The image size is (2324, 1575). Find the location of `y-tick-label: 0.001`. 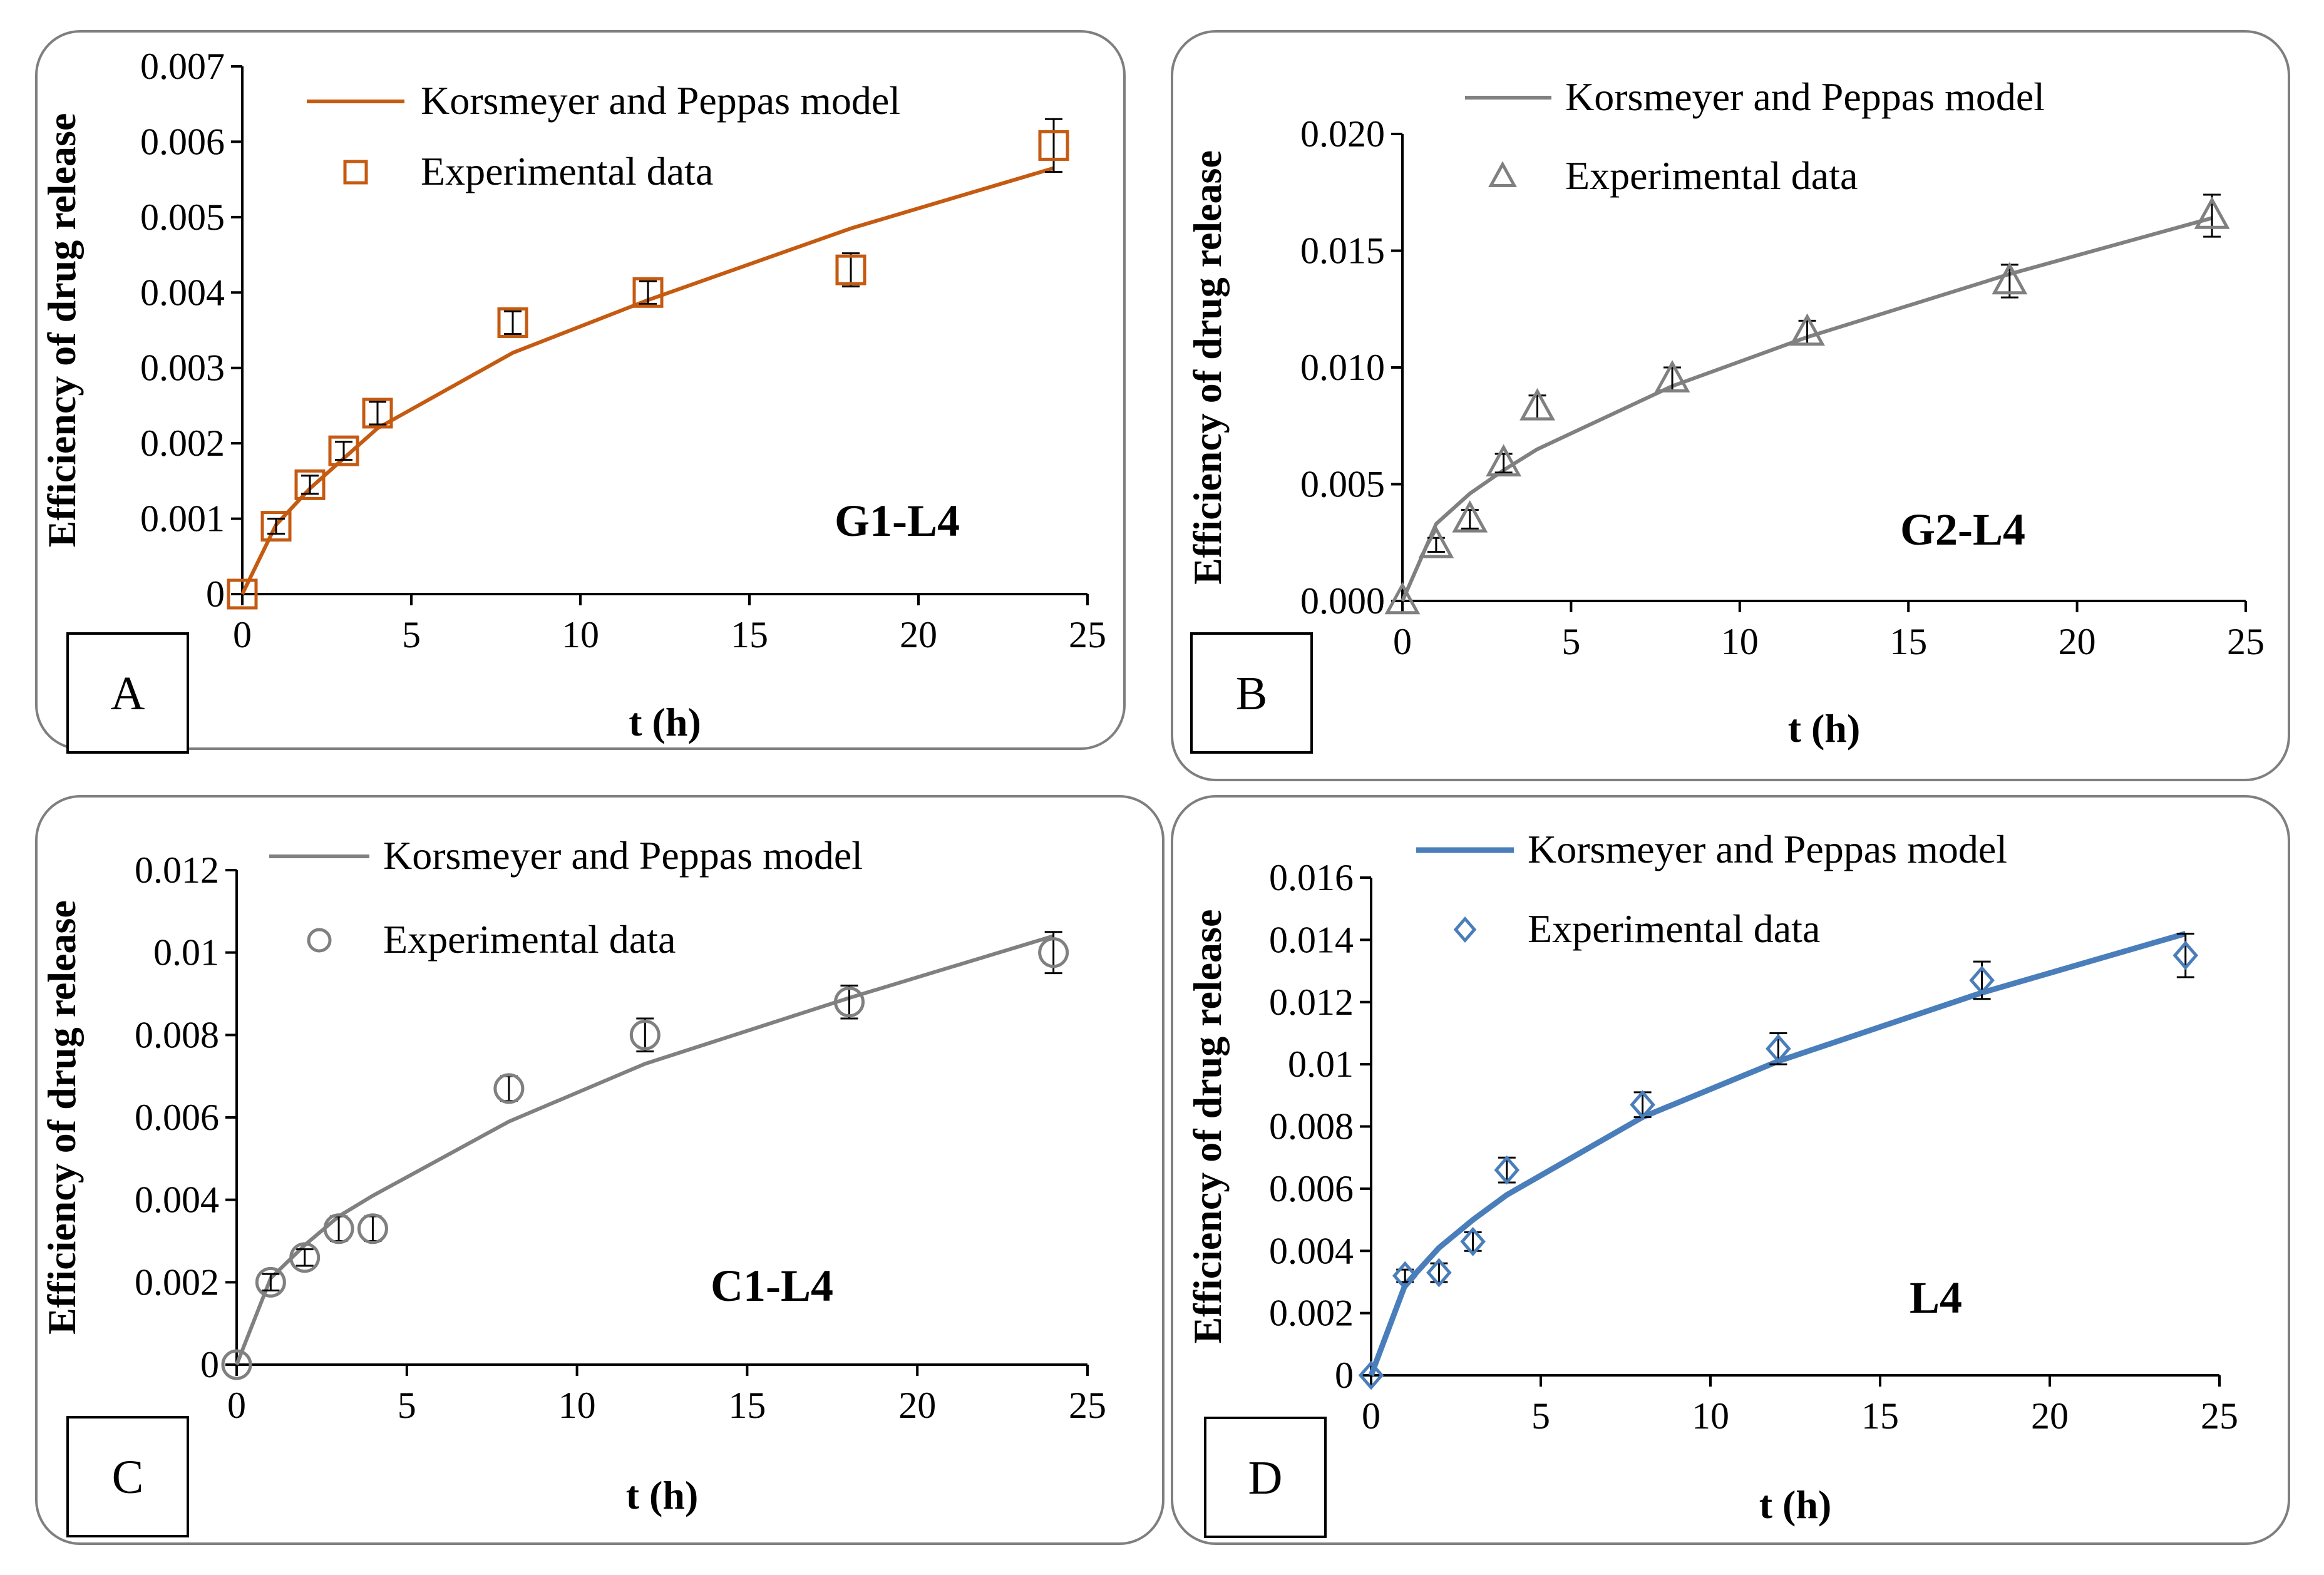

y-tick-label: 0.001 is located at coordinates (182, 519).